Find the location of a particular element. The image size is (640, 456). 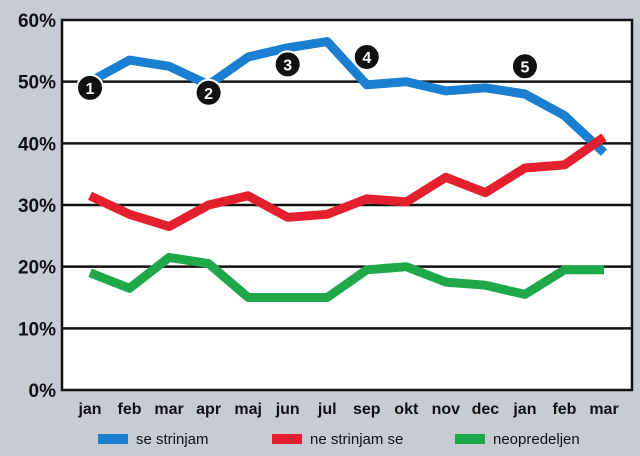

y-tick-label: 60% is located at coordinates (37, 21).